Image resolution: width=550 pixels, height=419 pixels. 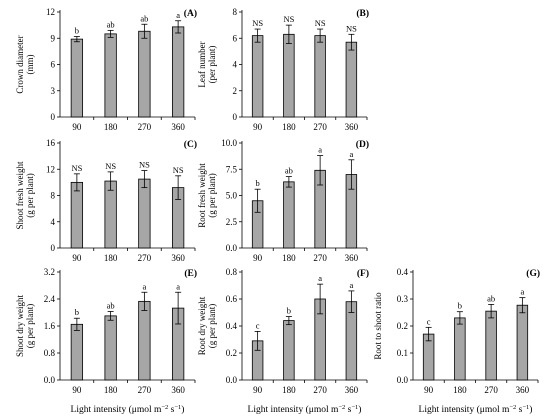 I want to click on y-tick-label: 2, so click(x=235, y=91).